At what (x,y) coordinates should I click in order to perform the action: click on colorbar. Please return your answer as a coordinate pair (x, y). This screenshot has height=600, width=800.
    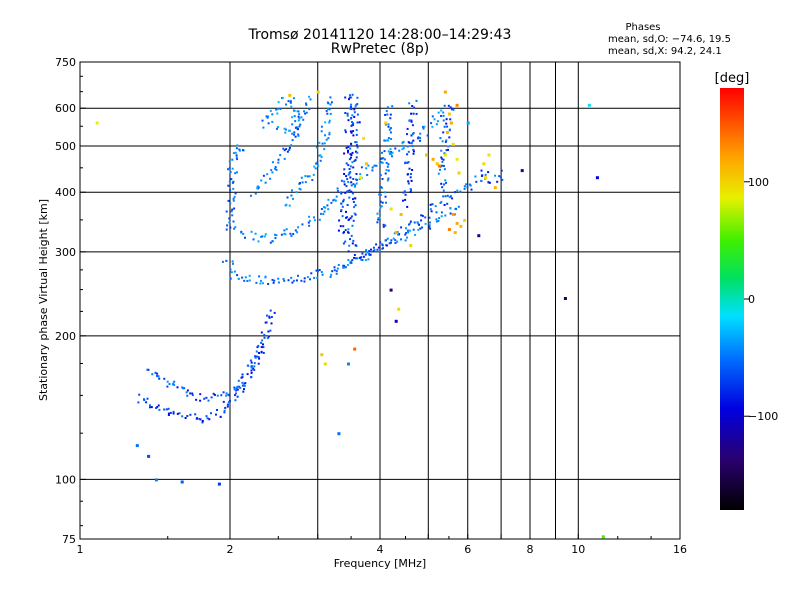
    Looking at the image, I should click on (732, 299).